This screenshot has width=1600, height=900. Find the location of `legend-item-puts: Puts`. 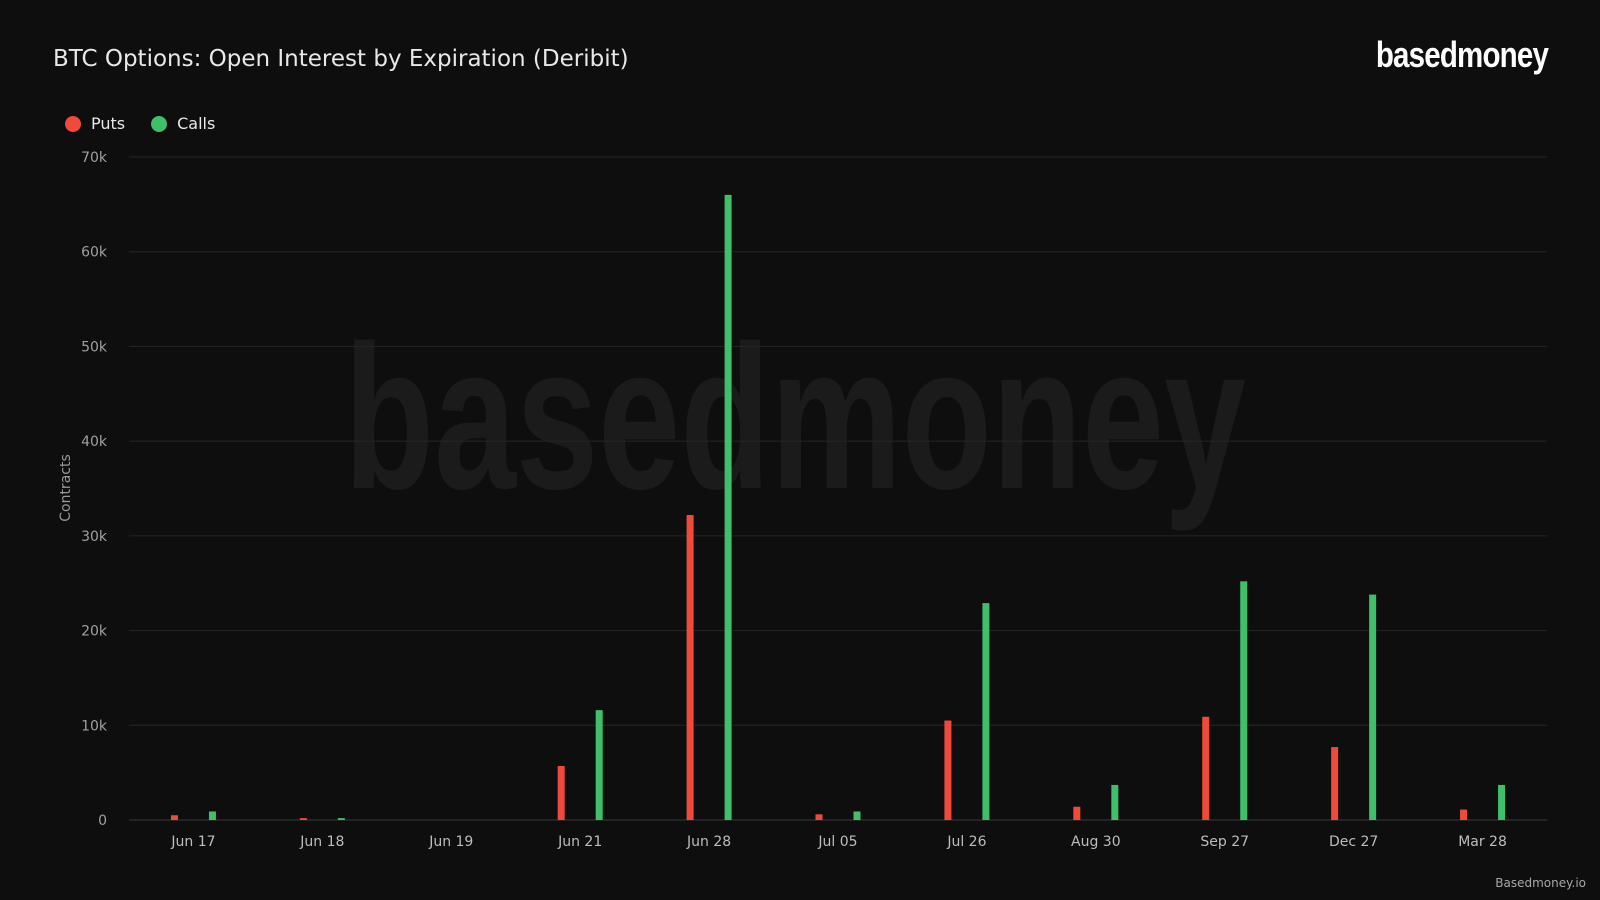

legend-item-puts: Puts is located at coordinates (95, 123).